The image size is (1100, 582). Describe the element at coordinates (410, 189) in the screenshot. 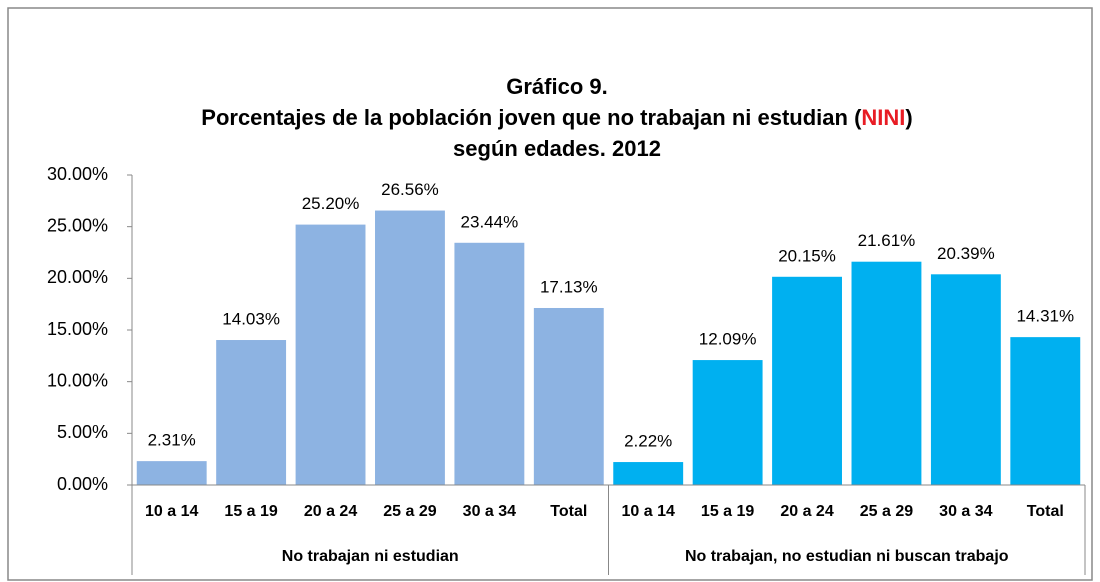

I see `value-label: 26.56%` at that location.